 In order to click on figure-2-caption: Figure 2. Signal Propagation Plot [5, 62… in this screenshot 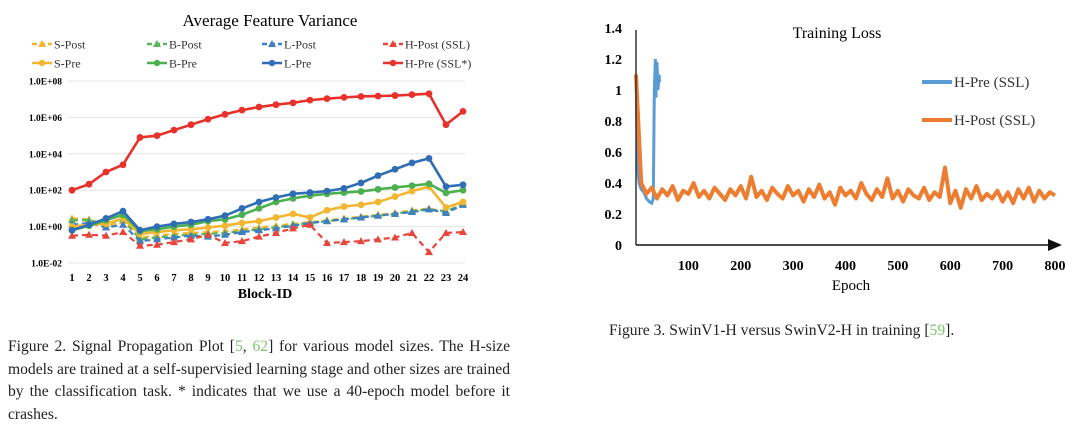, I will do `click(259, 381)`.